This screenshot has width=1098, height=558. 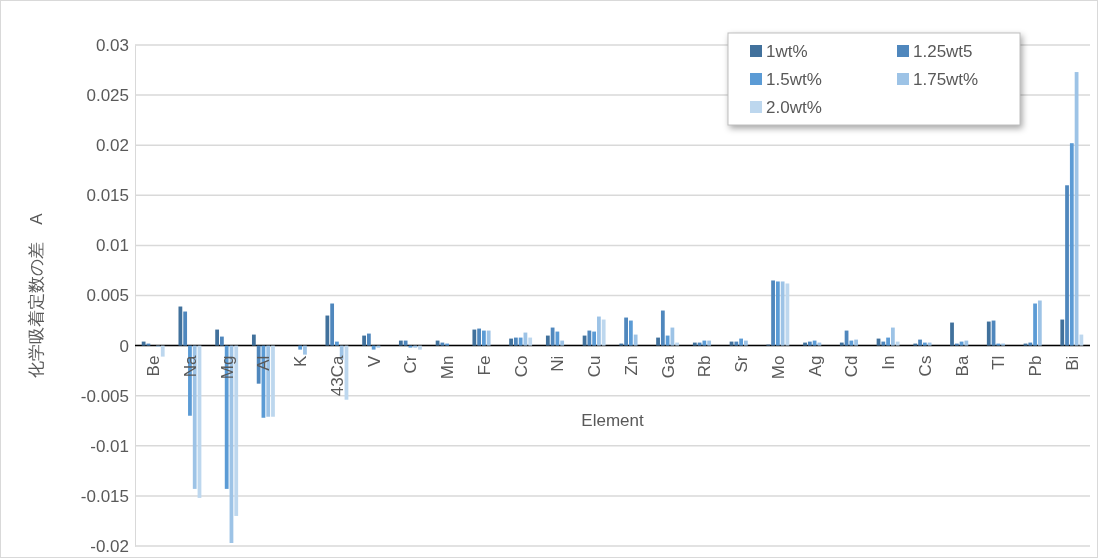 What do you see at coordinates (124, 346) in the screenshot?
I see `y-tick-label: 0` at bounding box center [124, 346].